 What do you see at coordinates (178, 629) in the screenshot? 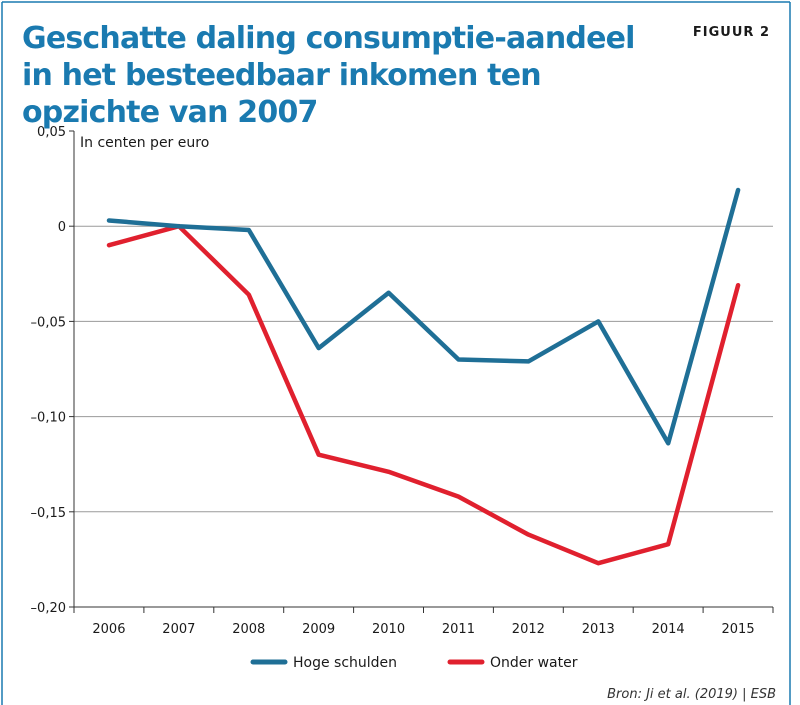
I see `x-tick-label: 2007` at bounding box center [178, 629].